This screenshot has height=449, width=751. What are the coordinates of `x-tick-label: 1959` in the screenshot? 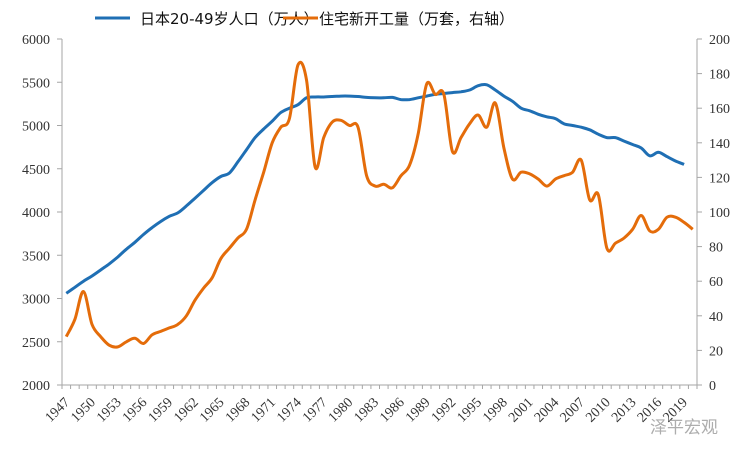 It's located at (161, 410).